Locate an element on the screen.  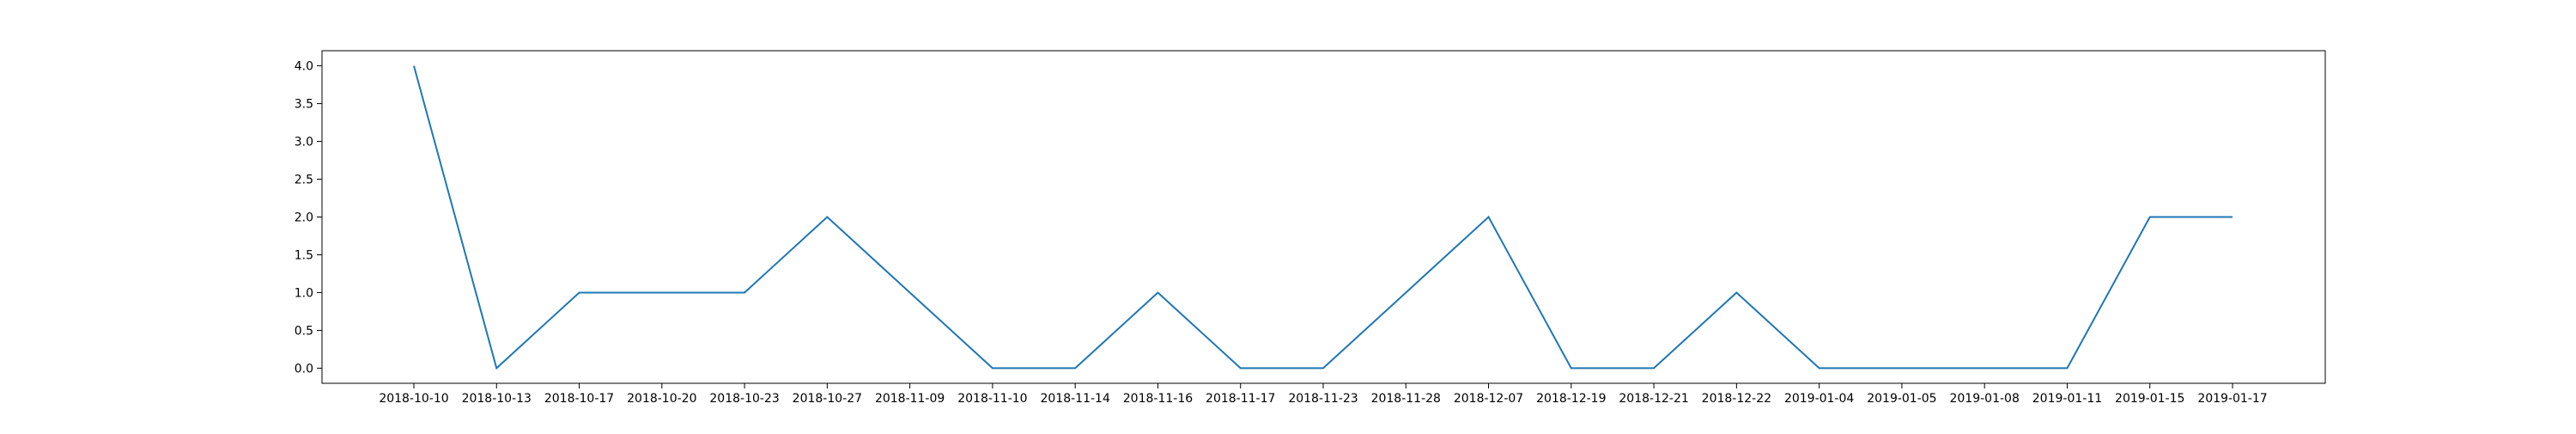
y-tick-label: 1.0 is located at coordinates (304, 293).